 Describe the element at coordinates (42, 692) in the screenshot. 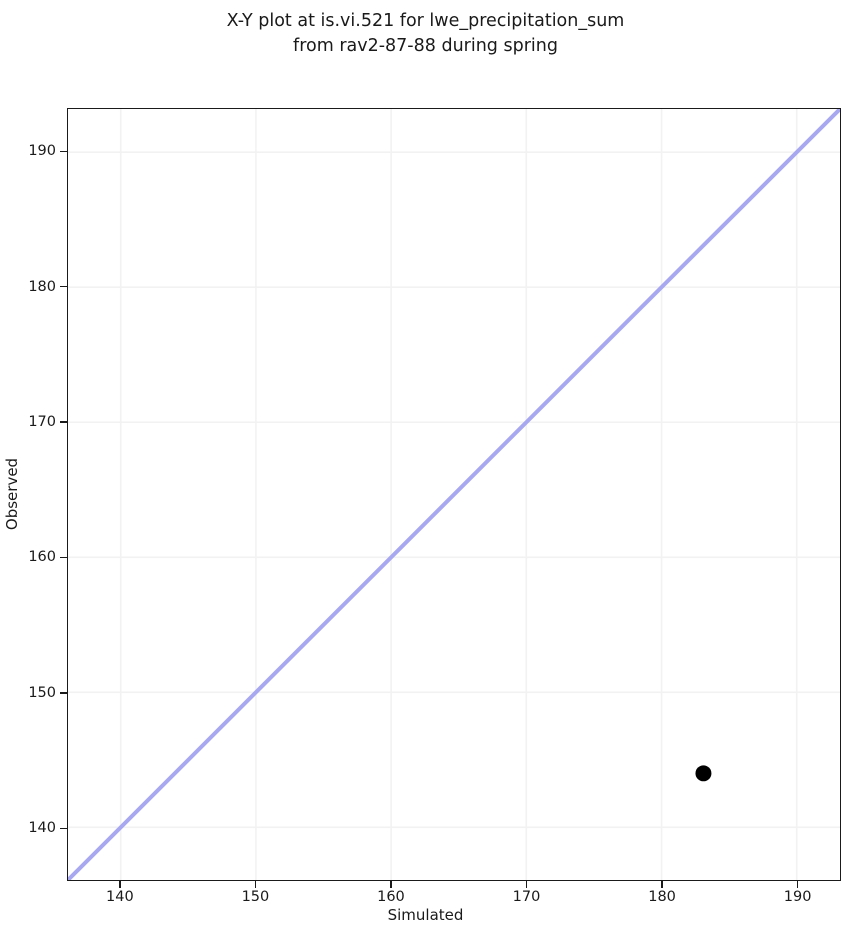

I see `y-tick-label: 150` at that location.